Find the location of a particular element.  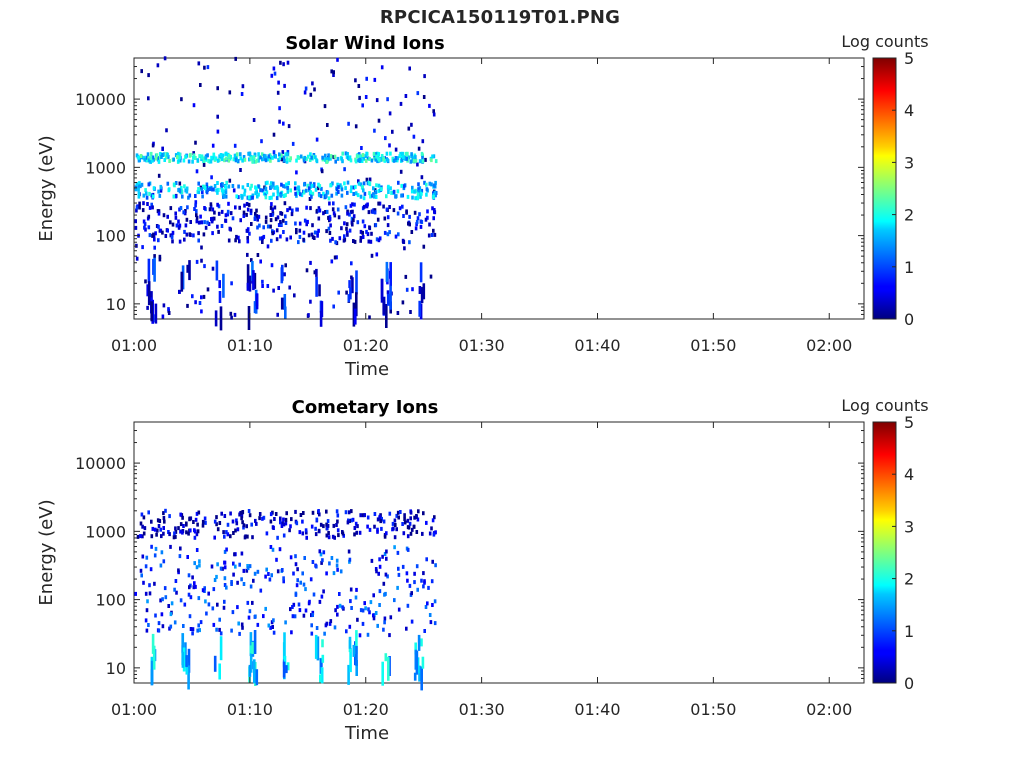

colorbar-gradient is located at coordinates (884, 188).